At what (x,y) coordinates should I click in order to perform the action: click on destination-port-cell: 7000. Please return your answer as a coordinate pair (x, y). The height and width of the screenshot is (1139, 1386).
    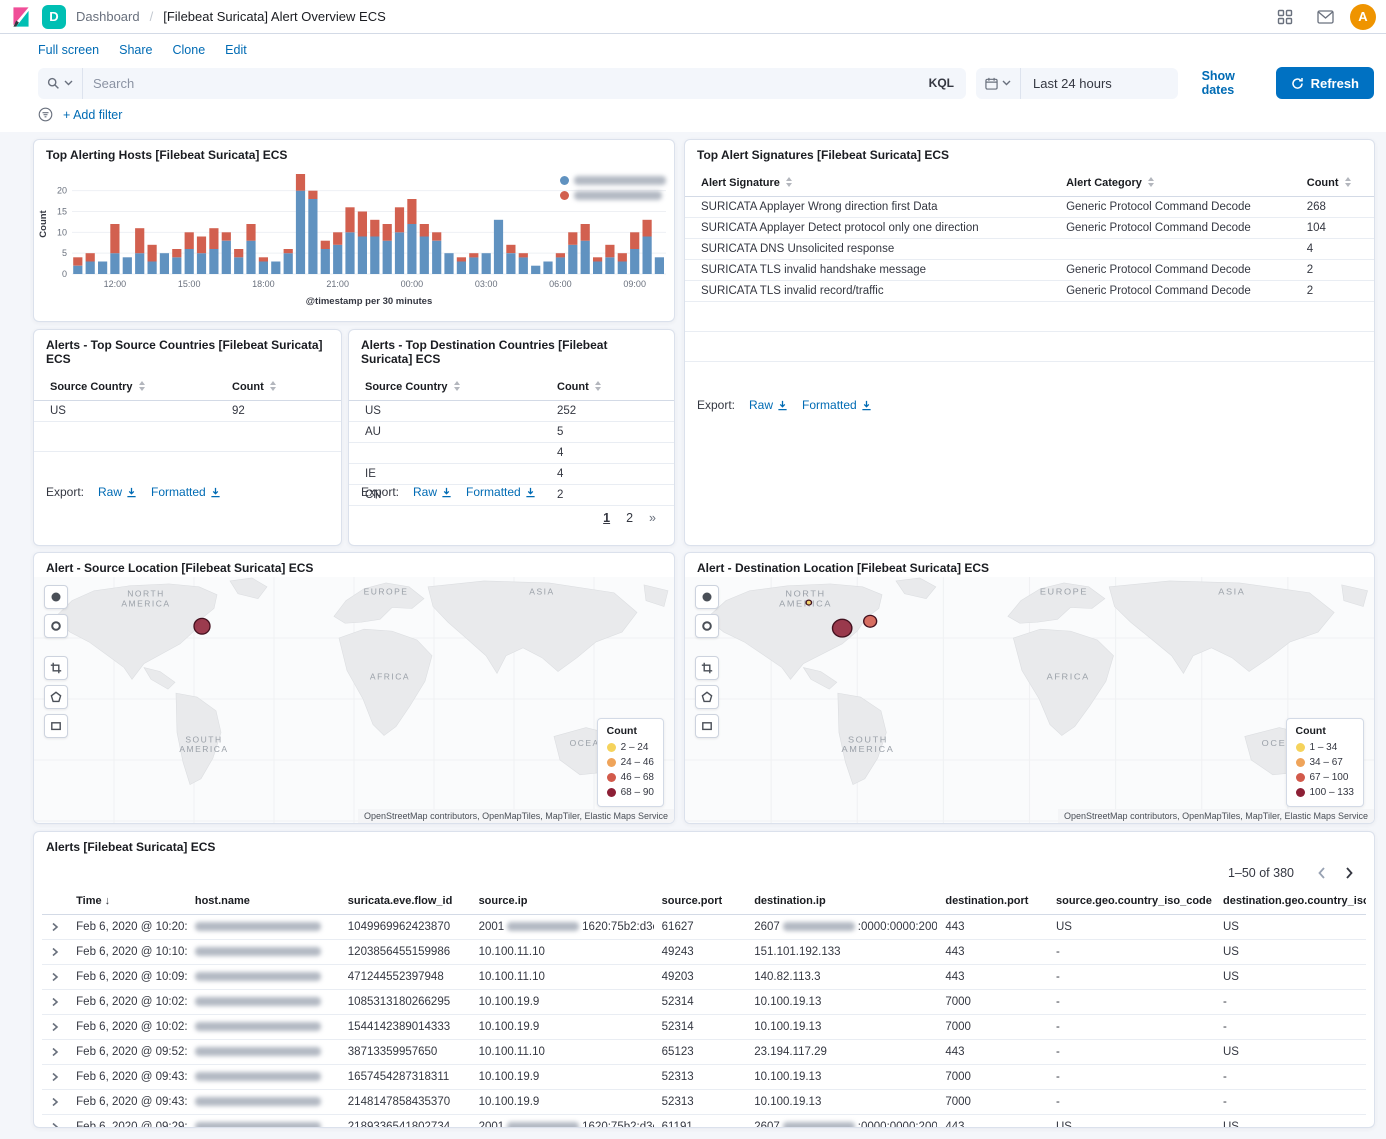
    Looking at the image, I should click on (992, 1027).